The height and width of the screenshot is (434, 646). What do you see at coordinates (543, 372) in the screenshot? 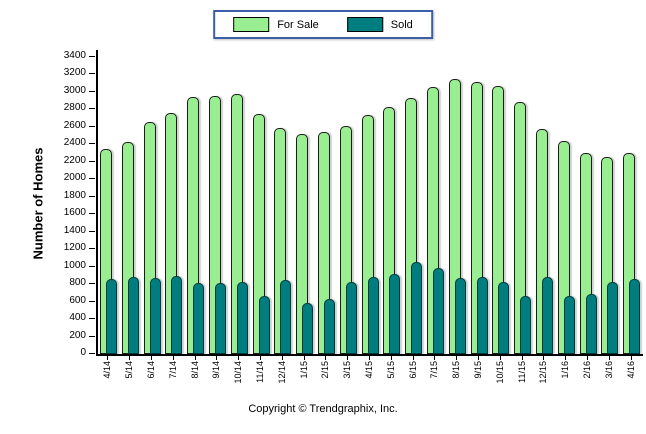
I see `x-axis-tick-label: 12/15` at bounding box center [543, 372].